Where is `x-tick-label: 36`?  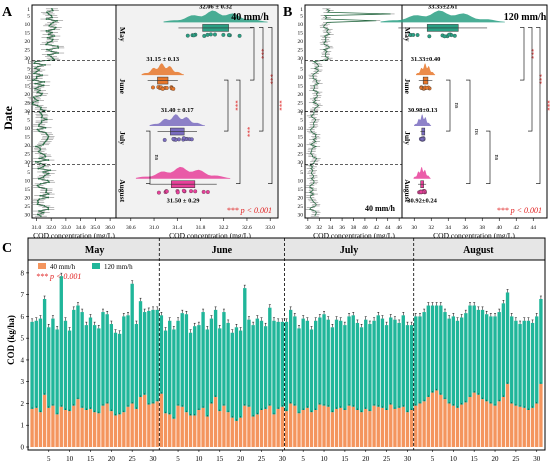
x-tick-label: 36 is located at coordinates (466, 228).